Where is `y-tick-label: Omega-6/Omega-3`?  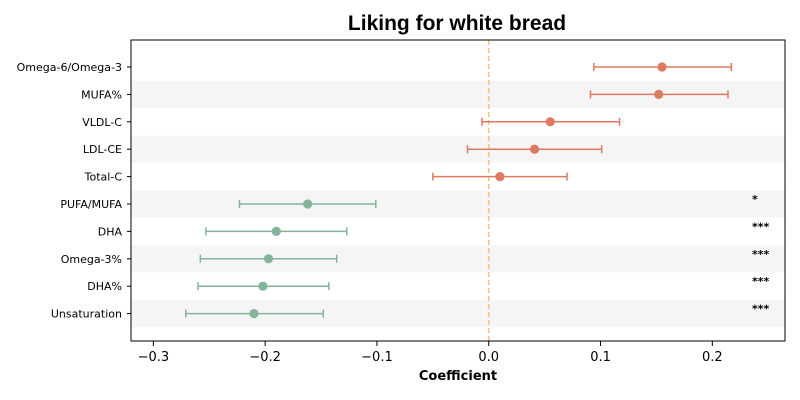 y-tick-label: Omega-6/Omega-3 is located at coordinates (69, 67).